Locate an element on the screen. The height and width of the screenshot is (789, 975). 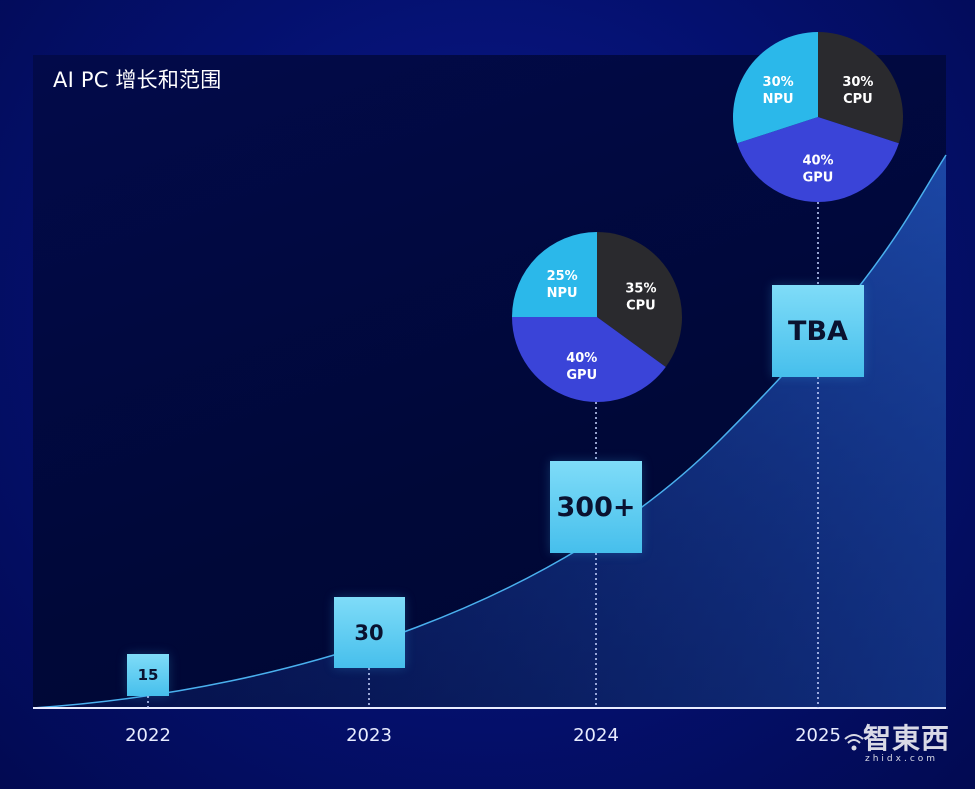
watermark: 智東西 zhidx.com is located at coordinates (896, 744).